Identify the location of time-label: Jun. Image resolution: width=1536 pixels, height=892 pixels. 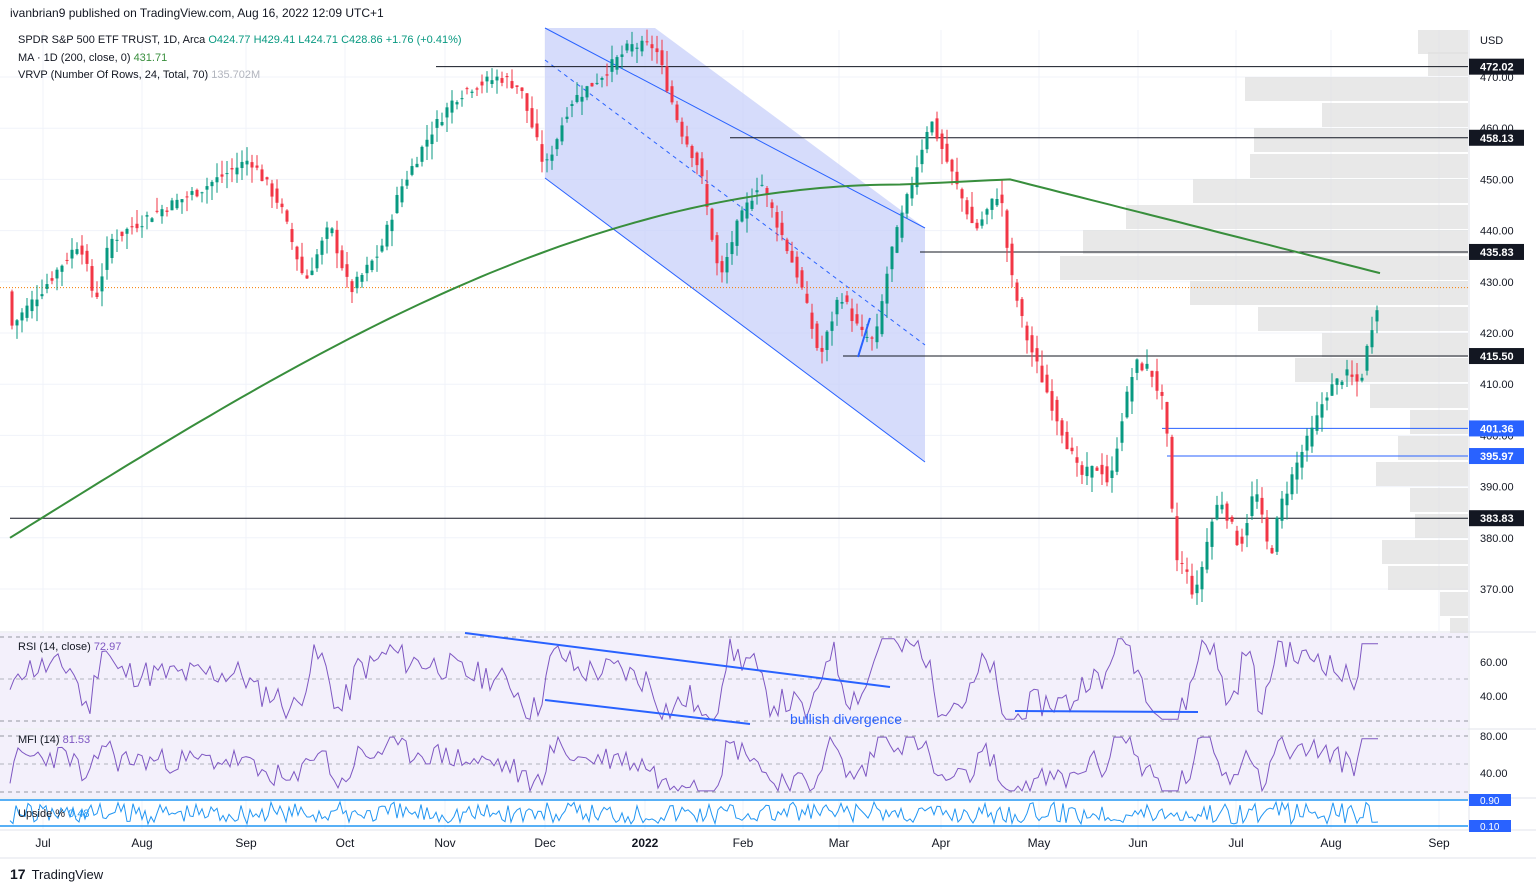
(1137, 843).